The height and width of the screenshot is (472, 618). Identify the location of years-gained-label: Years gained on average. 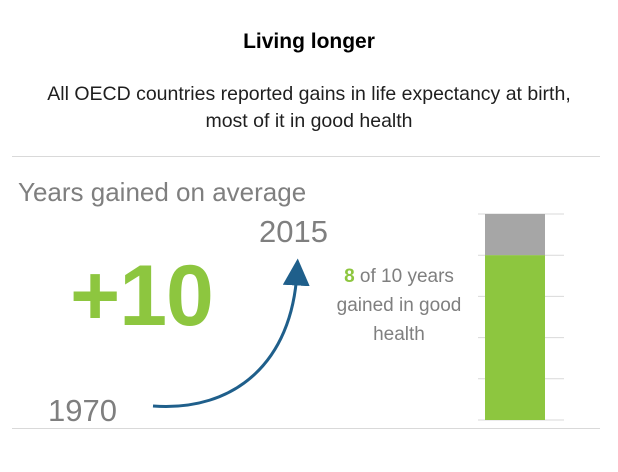
(162, 192).